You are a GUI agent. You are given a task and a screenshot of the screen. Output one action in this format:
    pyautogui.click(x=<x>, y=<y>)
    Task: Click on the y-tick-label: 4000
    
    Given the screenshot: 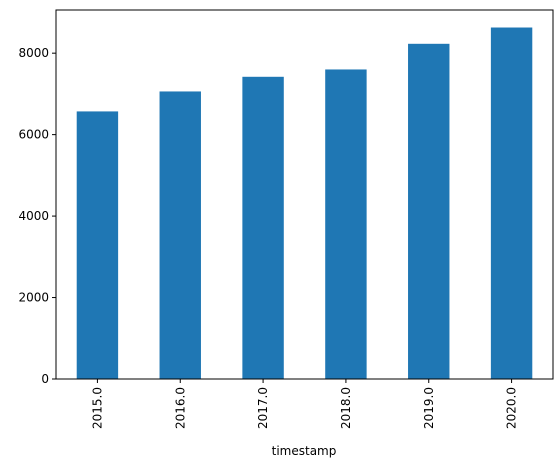 What is the action you would take?
    pyautogui.click(x=33, y=216)
    